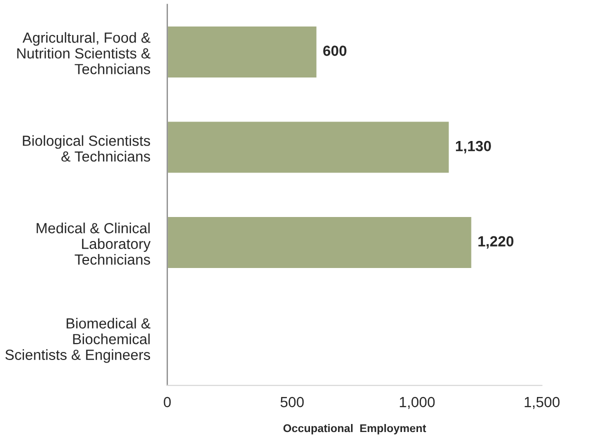  I want to click on x-tick-label: 500, so click(292, 402).